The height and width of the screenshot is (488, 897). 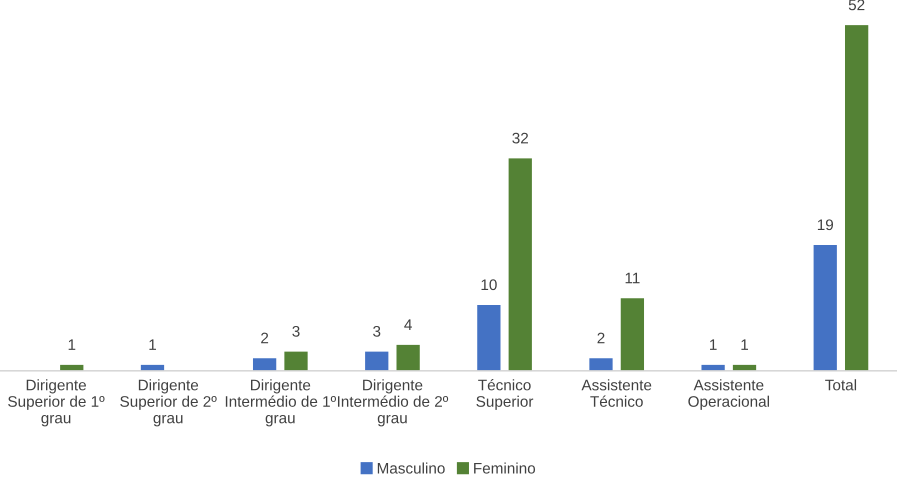 I want to click on x-tick-label: Dirigente Superior de 1º grau, so click(x=56, y=402).